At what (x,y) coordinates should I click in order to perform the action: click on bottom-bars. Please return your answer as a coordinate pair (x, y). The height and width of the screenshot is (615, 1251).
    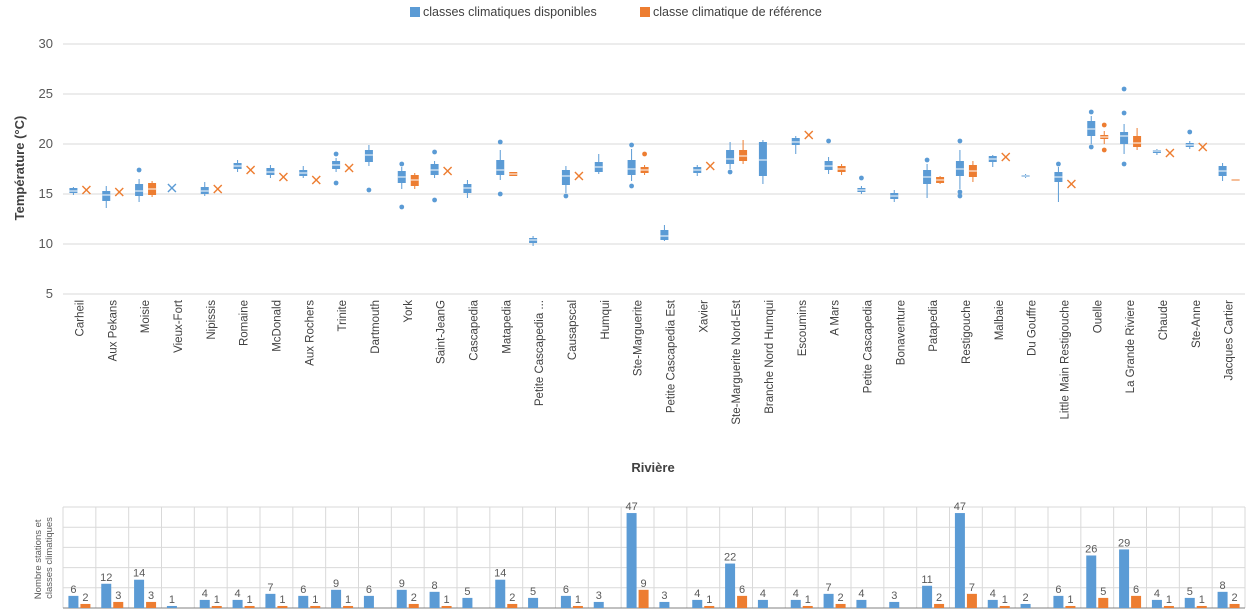
    Looking at the image, I should click on (654, 560).